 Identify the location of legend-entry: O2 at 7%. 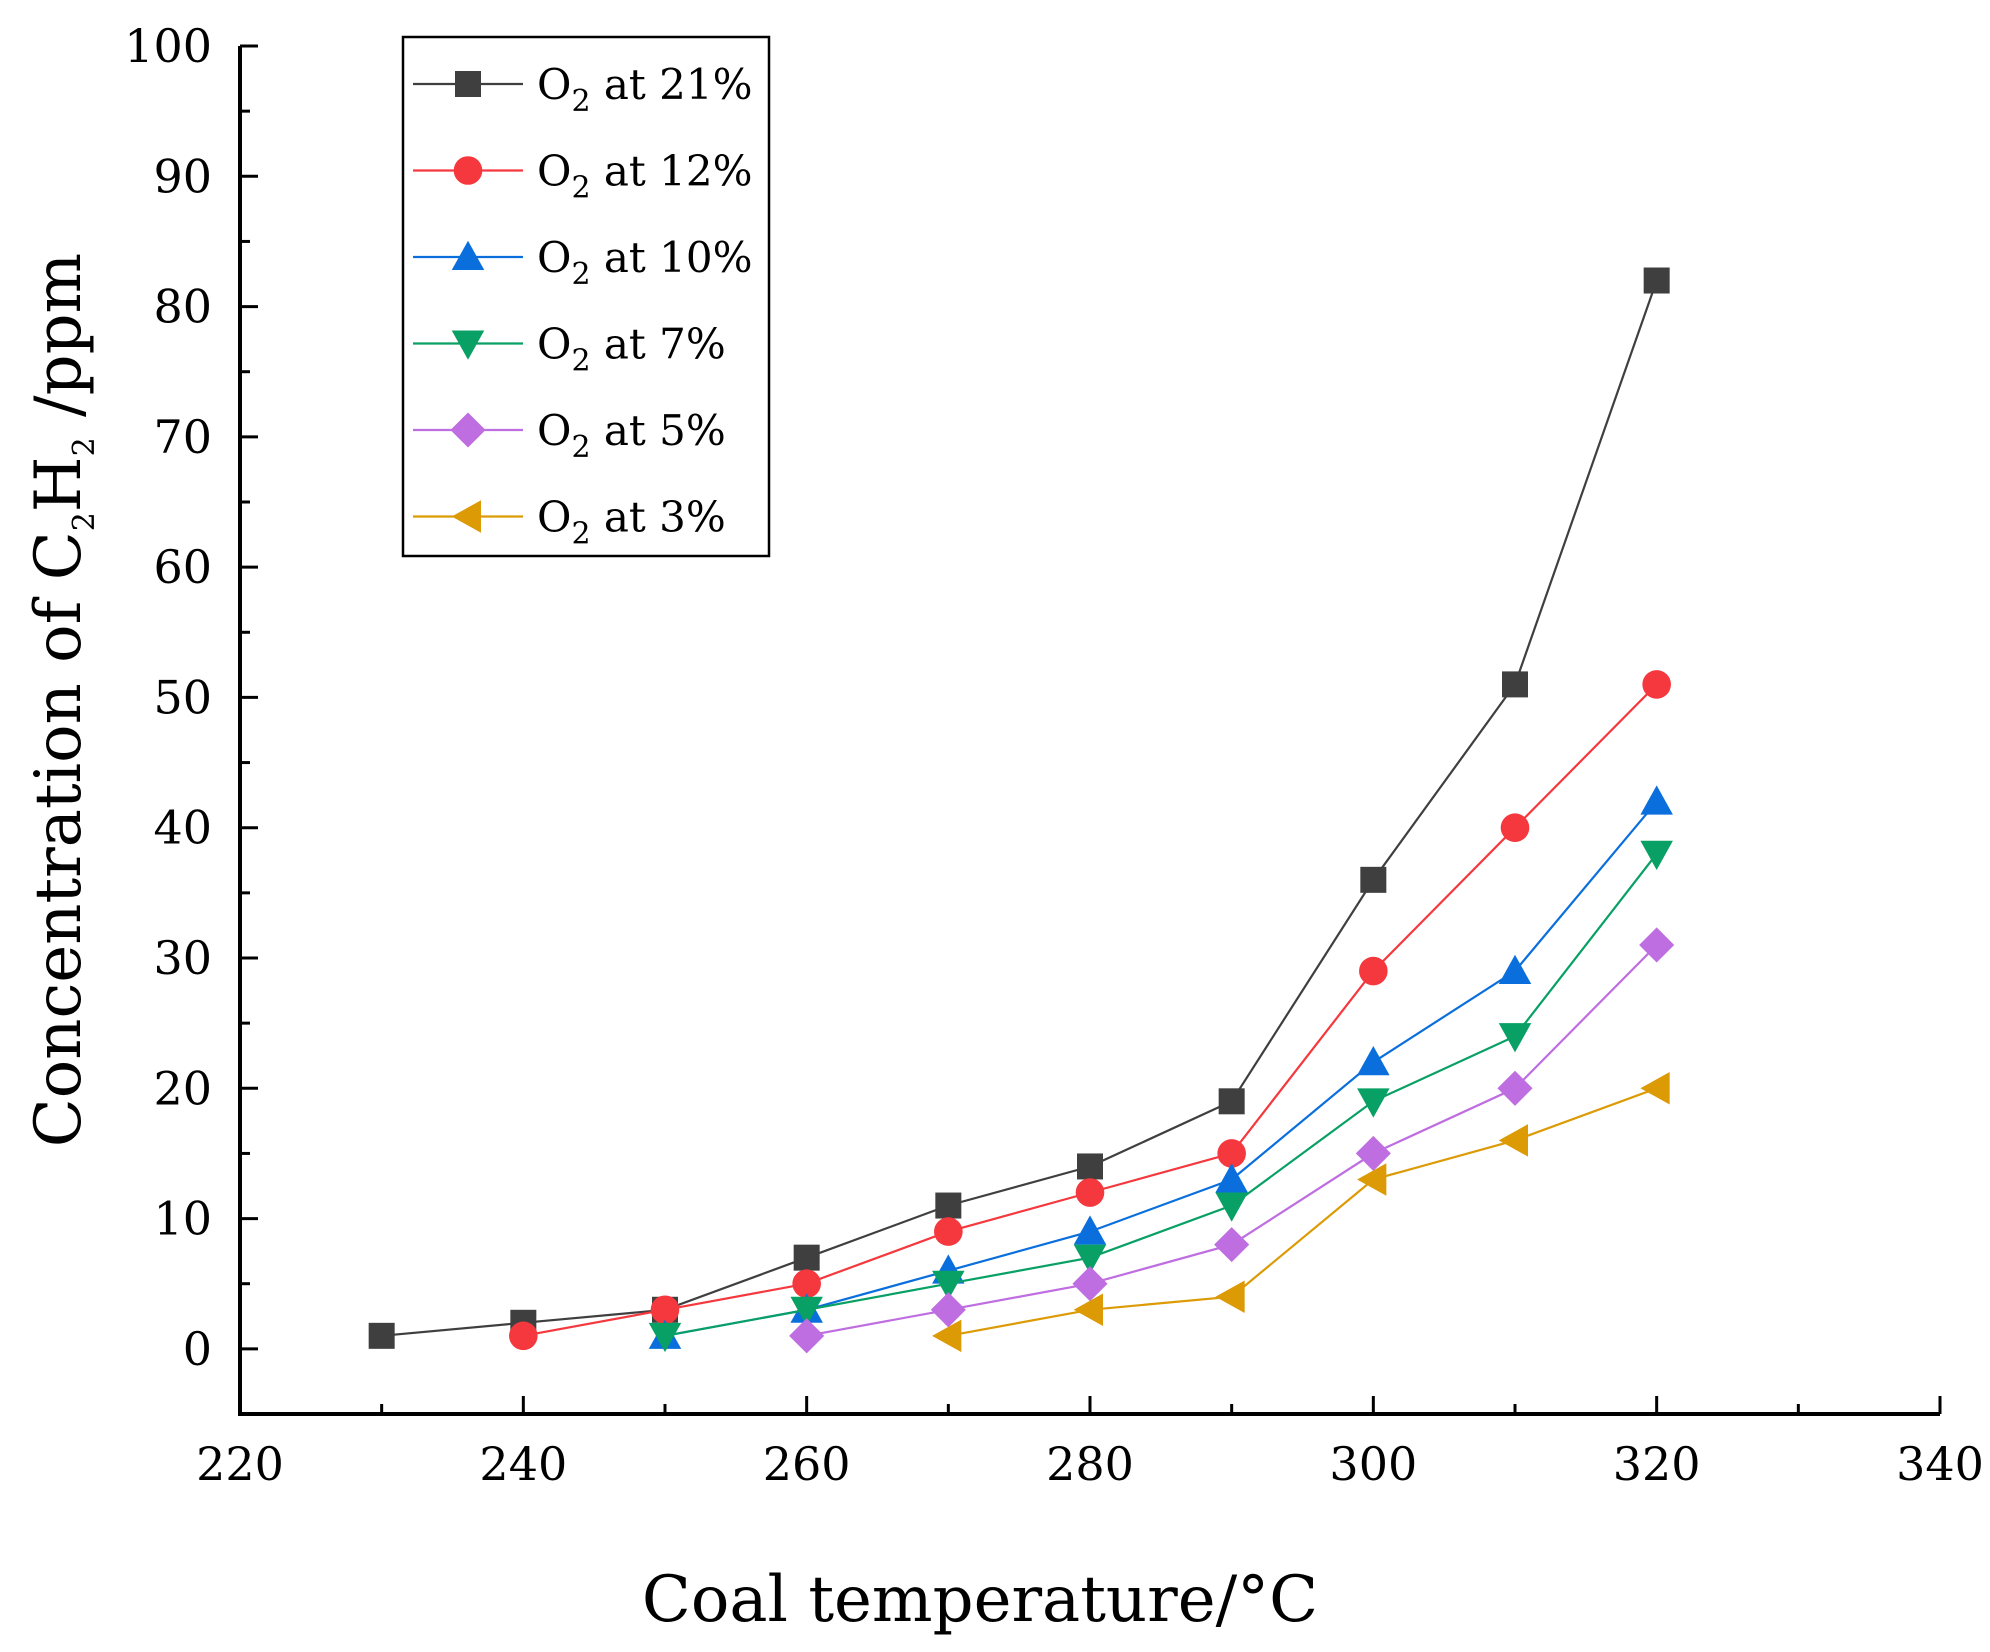
(569, 349).